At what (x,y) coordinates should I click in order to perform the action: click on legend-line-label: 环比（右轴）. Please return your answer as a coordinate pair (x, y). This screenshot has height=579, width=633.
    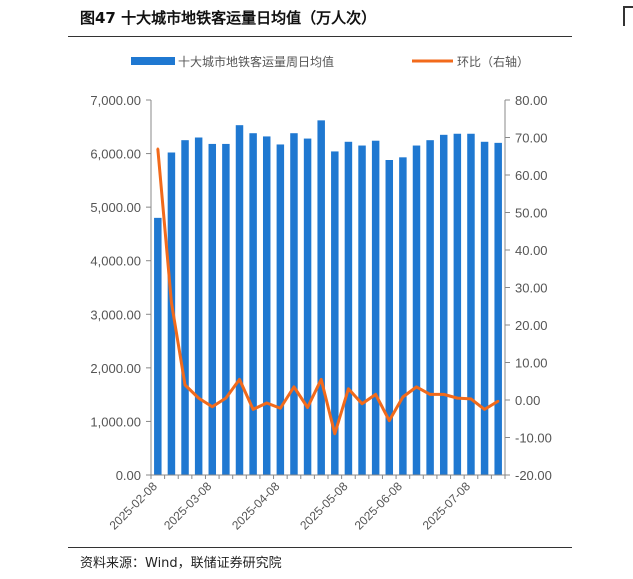
    Looking at the image, I should click on (493, 61).